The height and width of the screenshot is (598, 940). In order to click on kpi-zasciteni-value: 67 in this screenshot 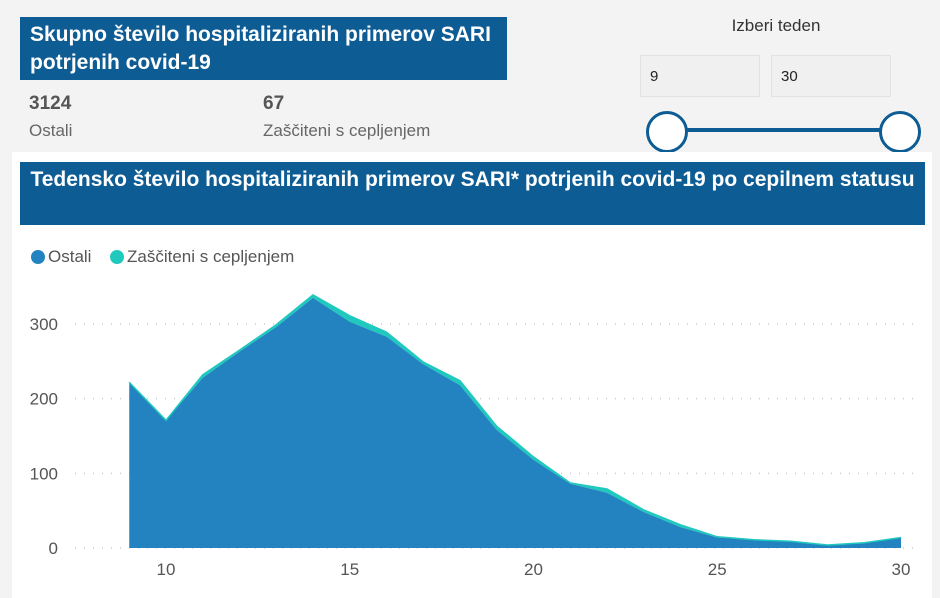, I will do `click(274, 103)`.